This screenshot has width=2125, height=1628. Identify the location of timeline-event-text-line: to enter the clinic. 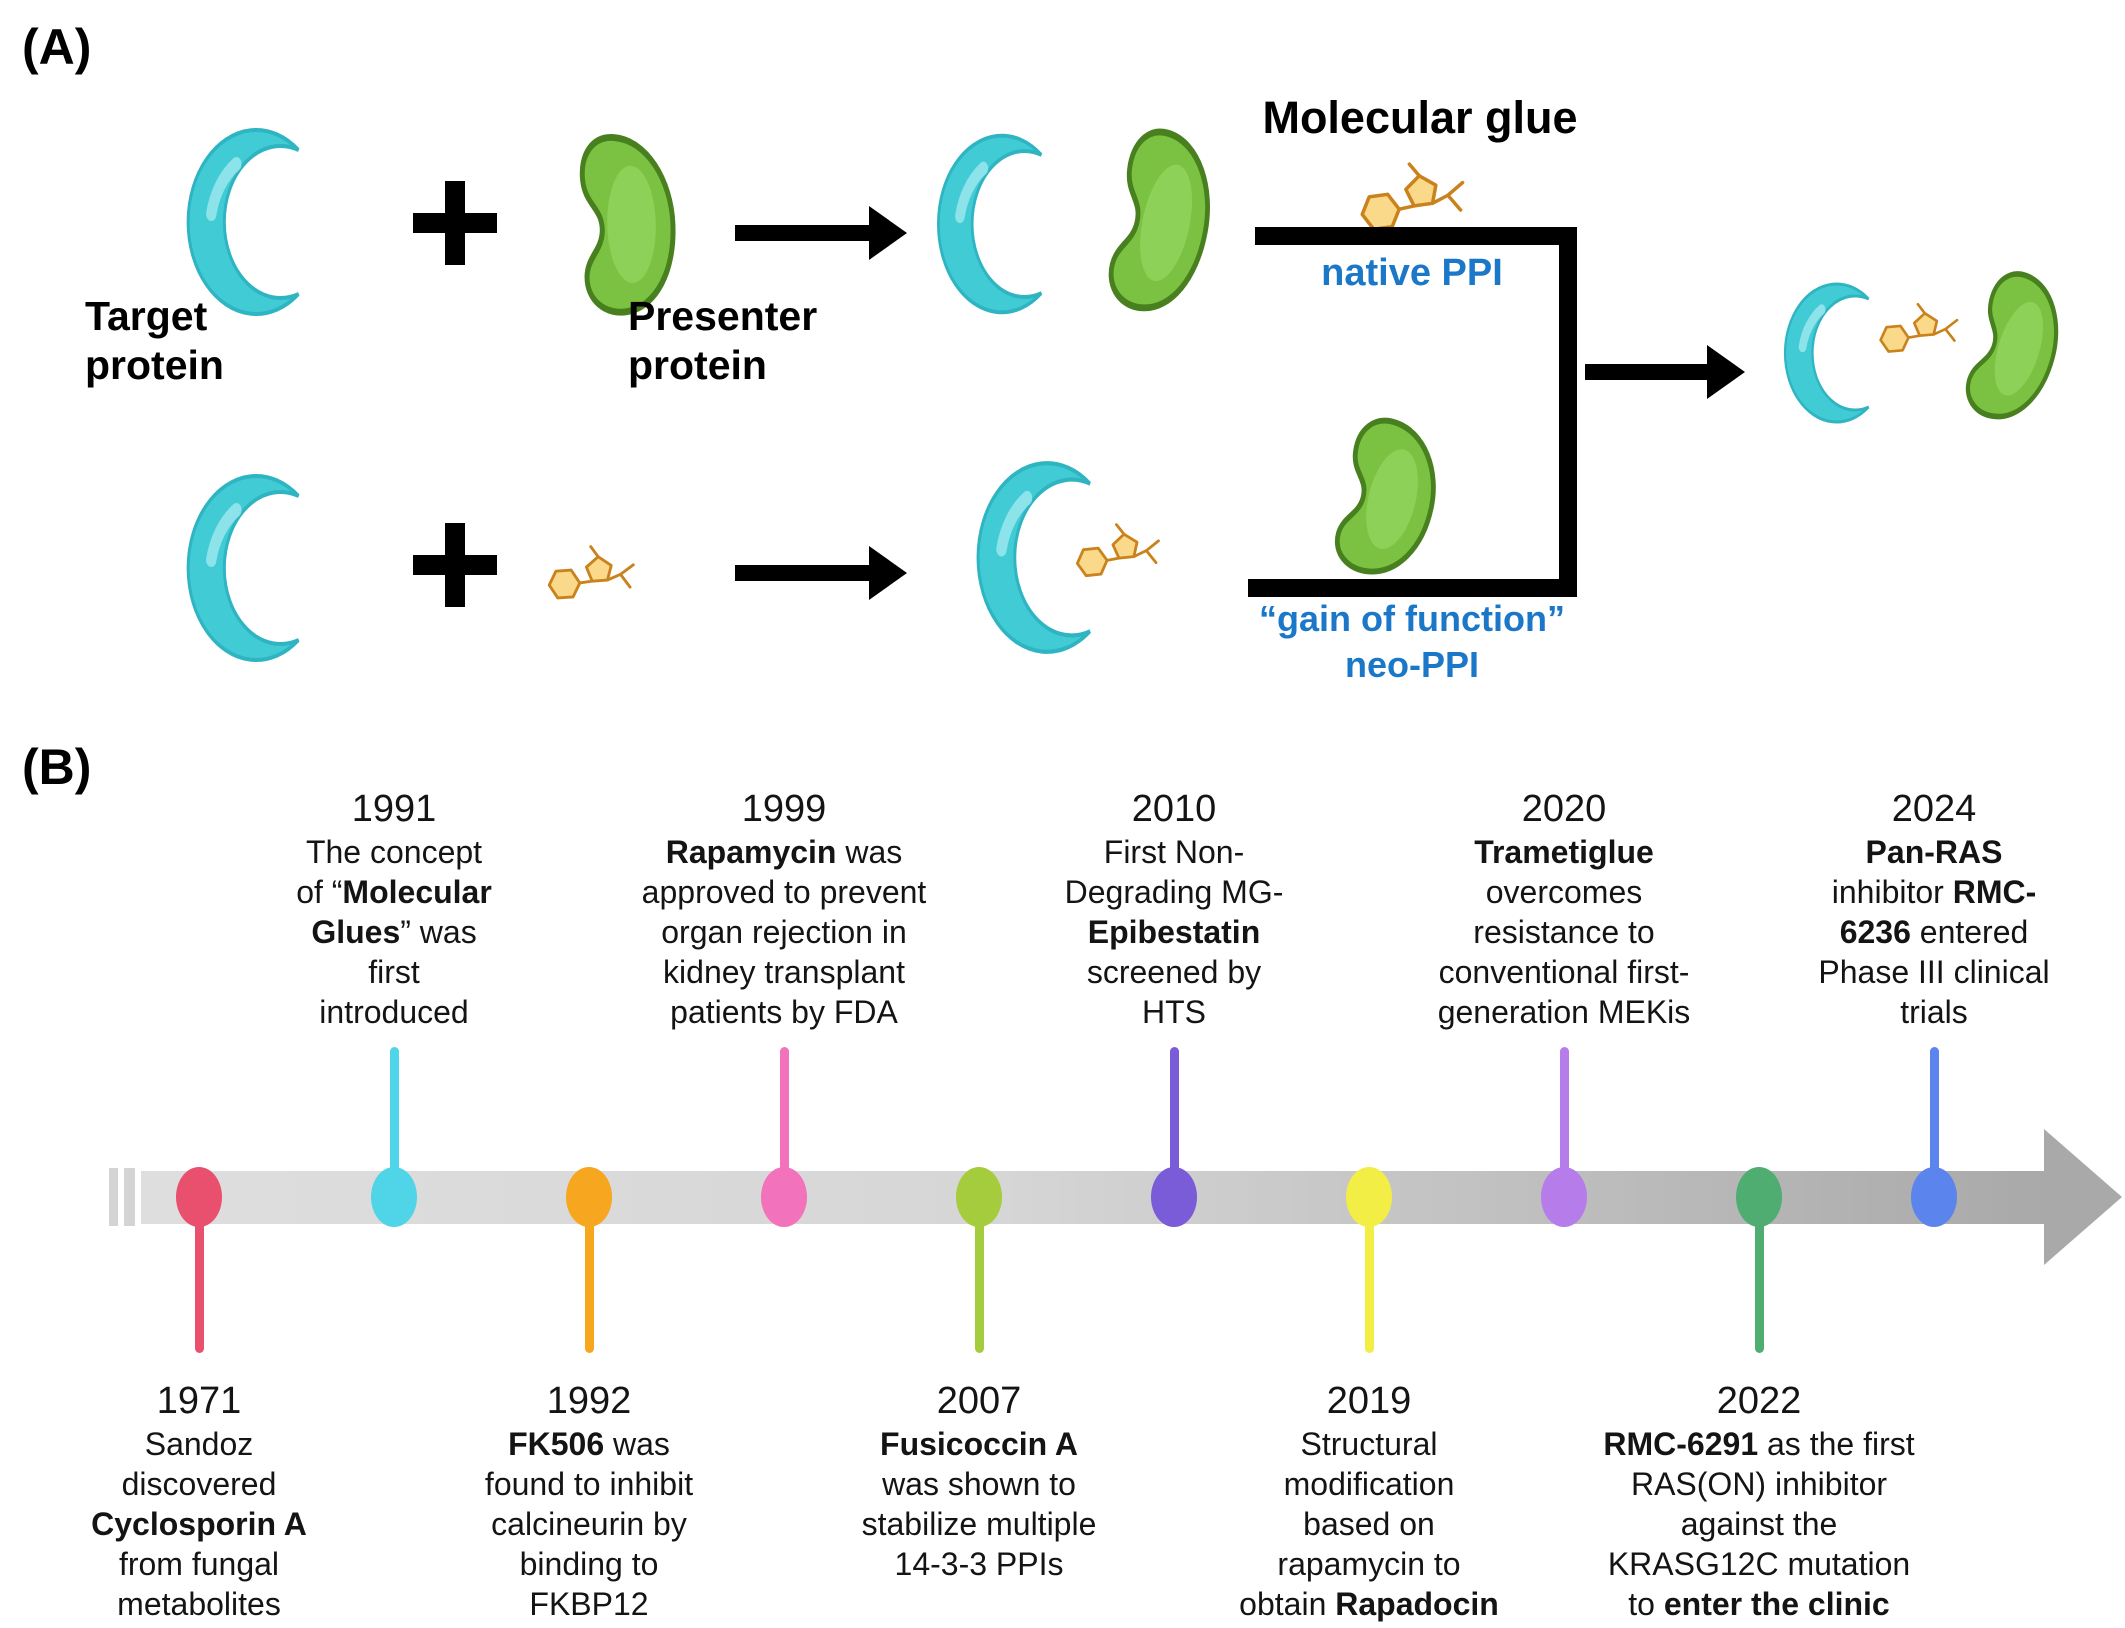
(1759, 1604).